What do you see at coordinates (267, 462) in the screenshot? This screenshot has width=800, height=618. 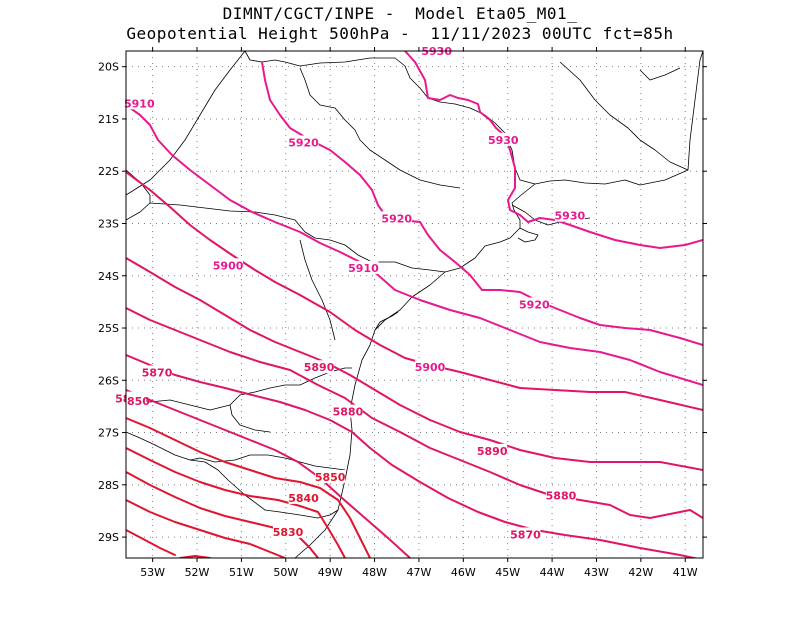 I see `state-border-sc-rs` at bounding box center [267, 462].